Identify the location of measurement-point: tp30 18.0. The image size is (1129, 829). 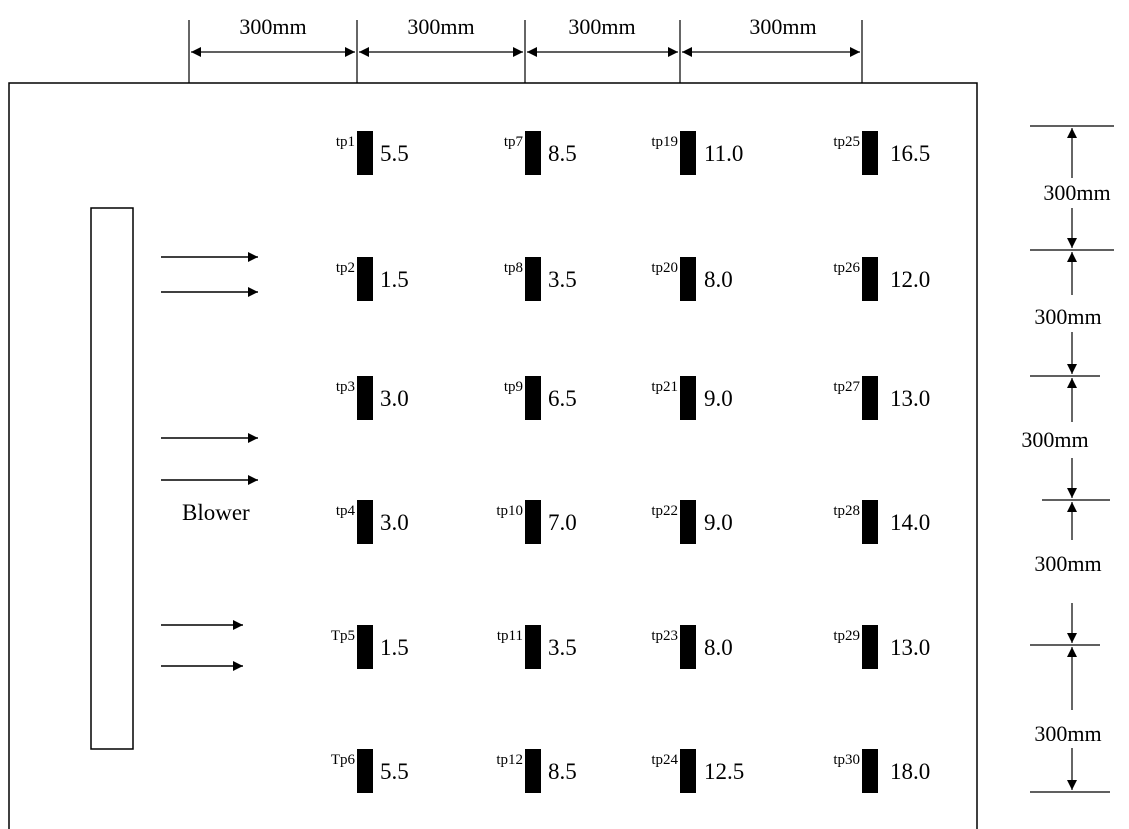
(881, 771).